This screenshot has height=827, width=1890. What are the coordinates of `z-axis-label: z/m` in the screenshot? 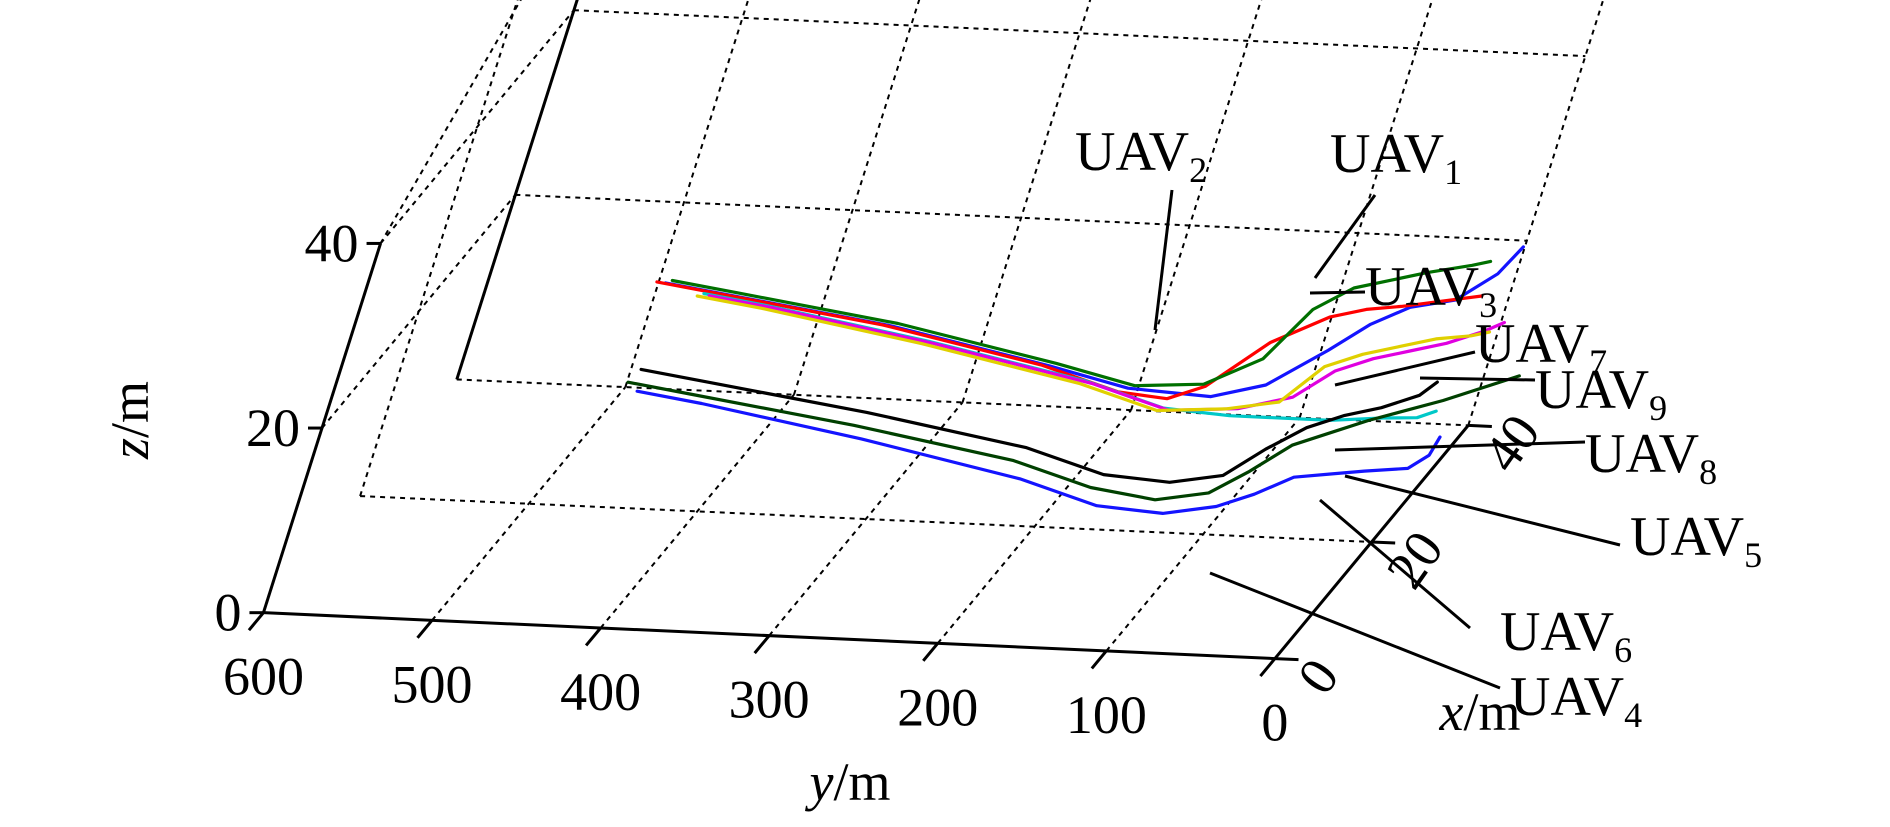 It's located at (130, 420).